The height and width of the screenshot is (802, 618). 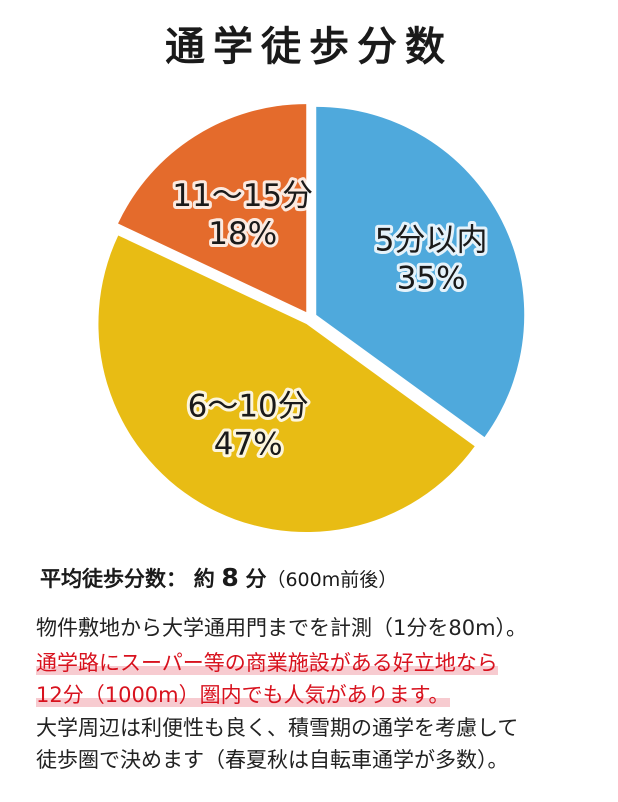 I want to click on highlight-text-2: 12分（1000m）圏内でも人気があります。, so click(x=243, y=695).